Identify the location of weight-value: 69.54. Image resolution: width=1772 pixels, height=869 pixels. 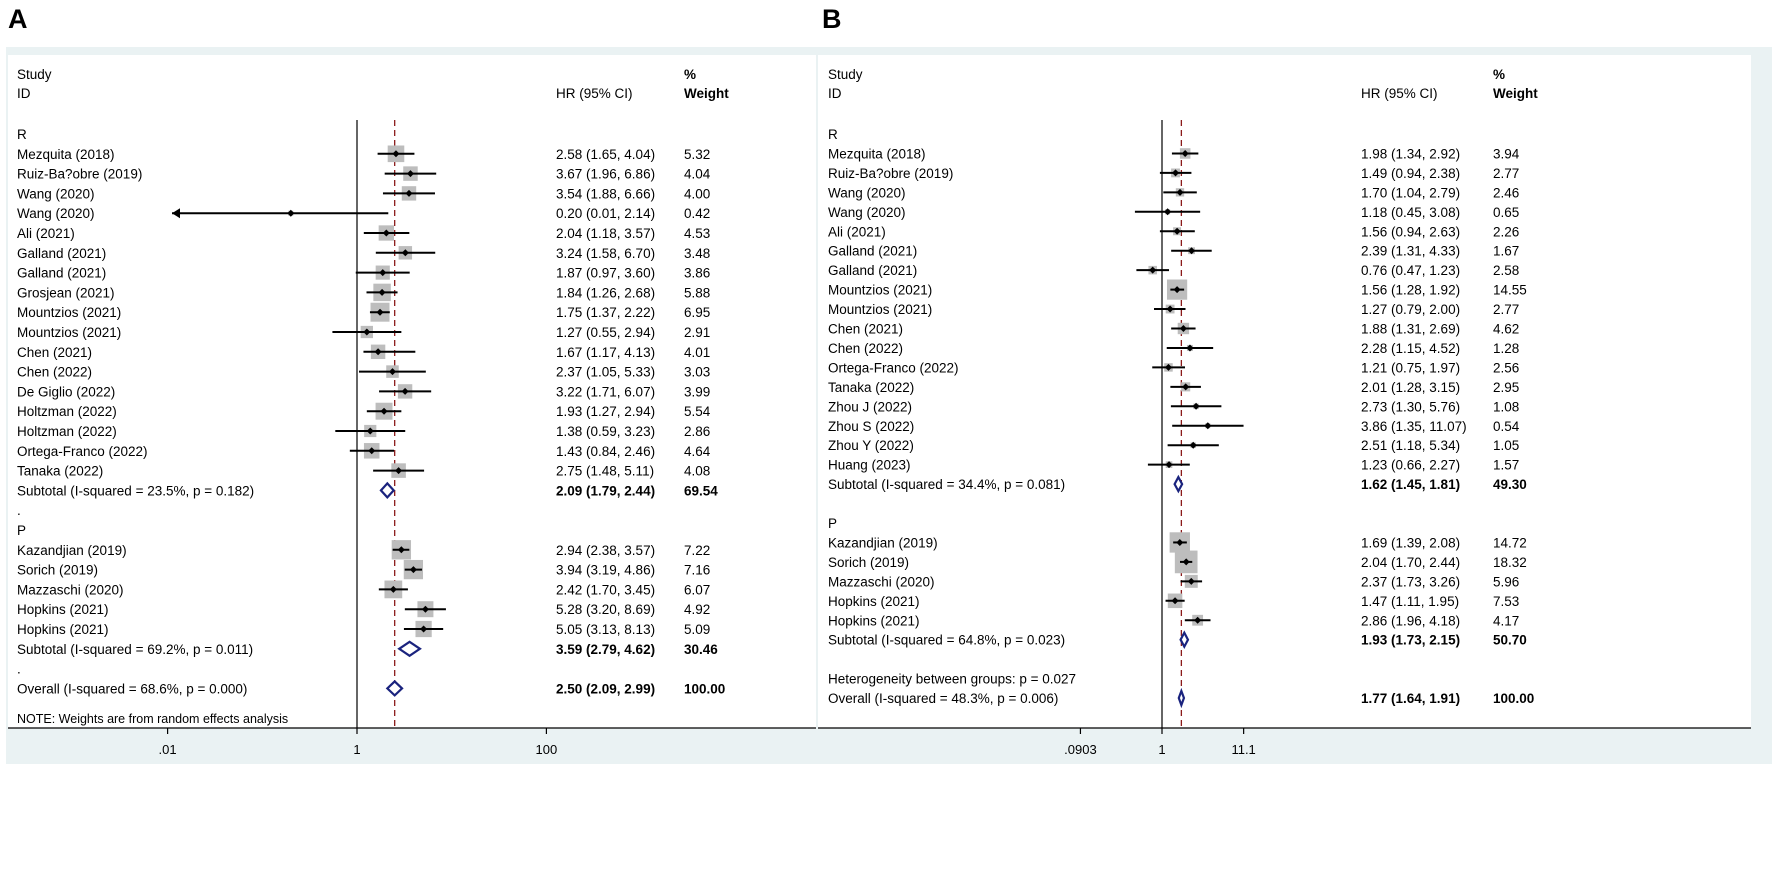
(701, 490).